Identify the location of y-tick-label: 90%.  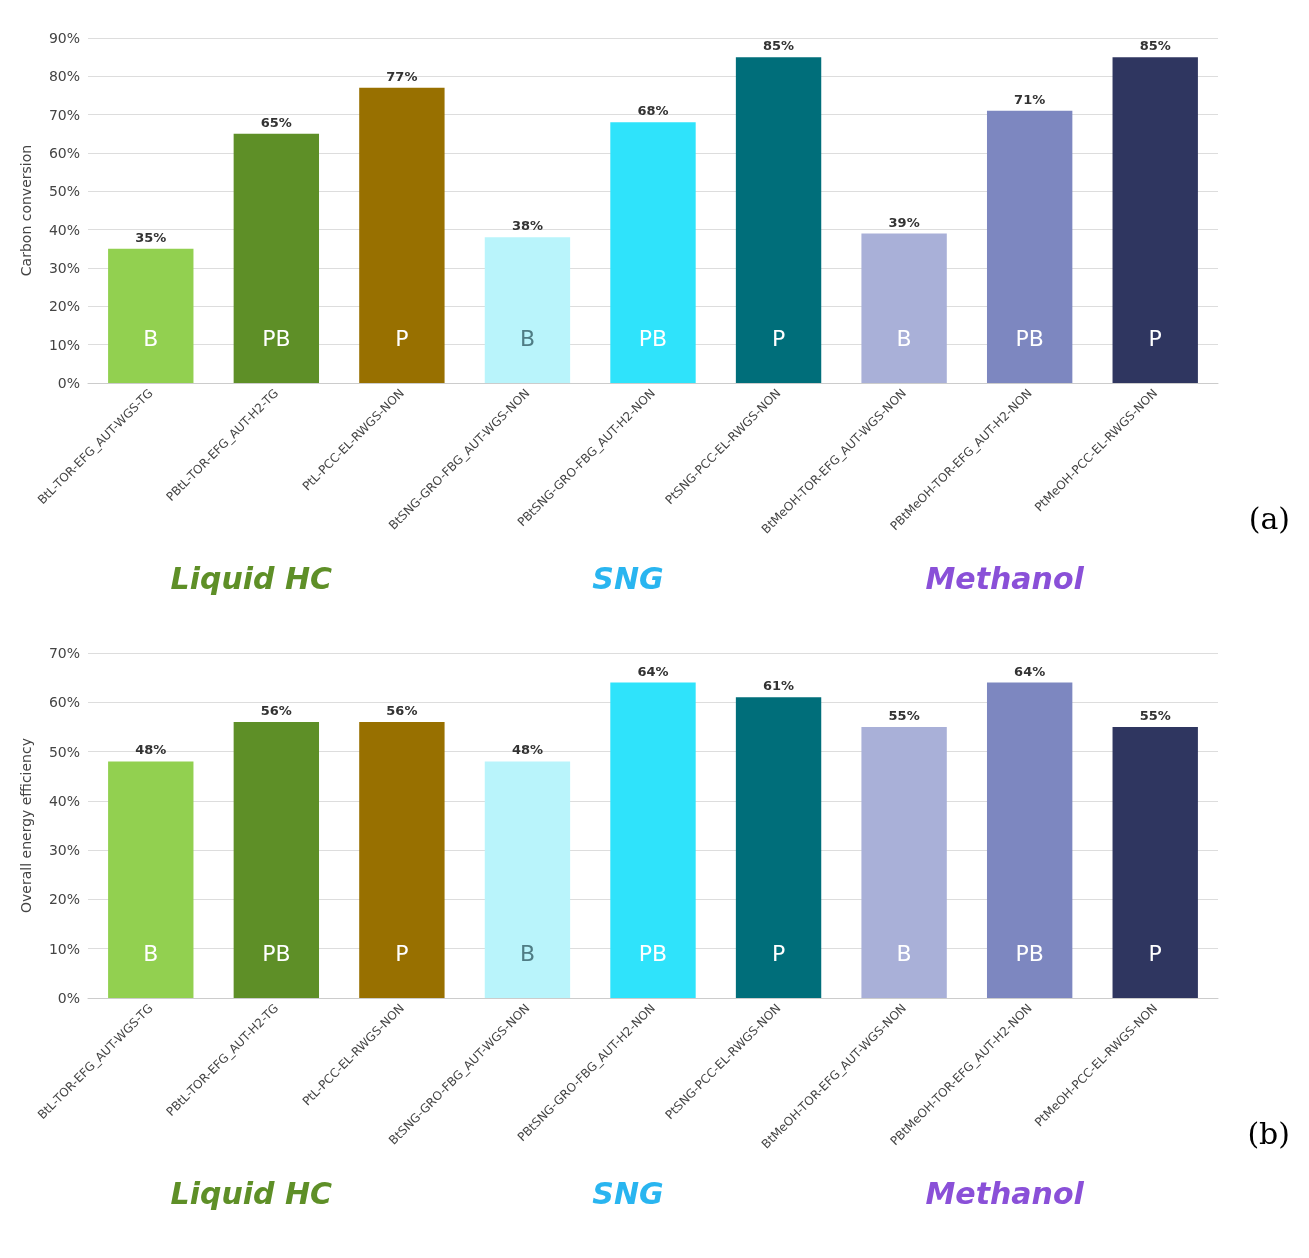
(64, 38).